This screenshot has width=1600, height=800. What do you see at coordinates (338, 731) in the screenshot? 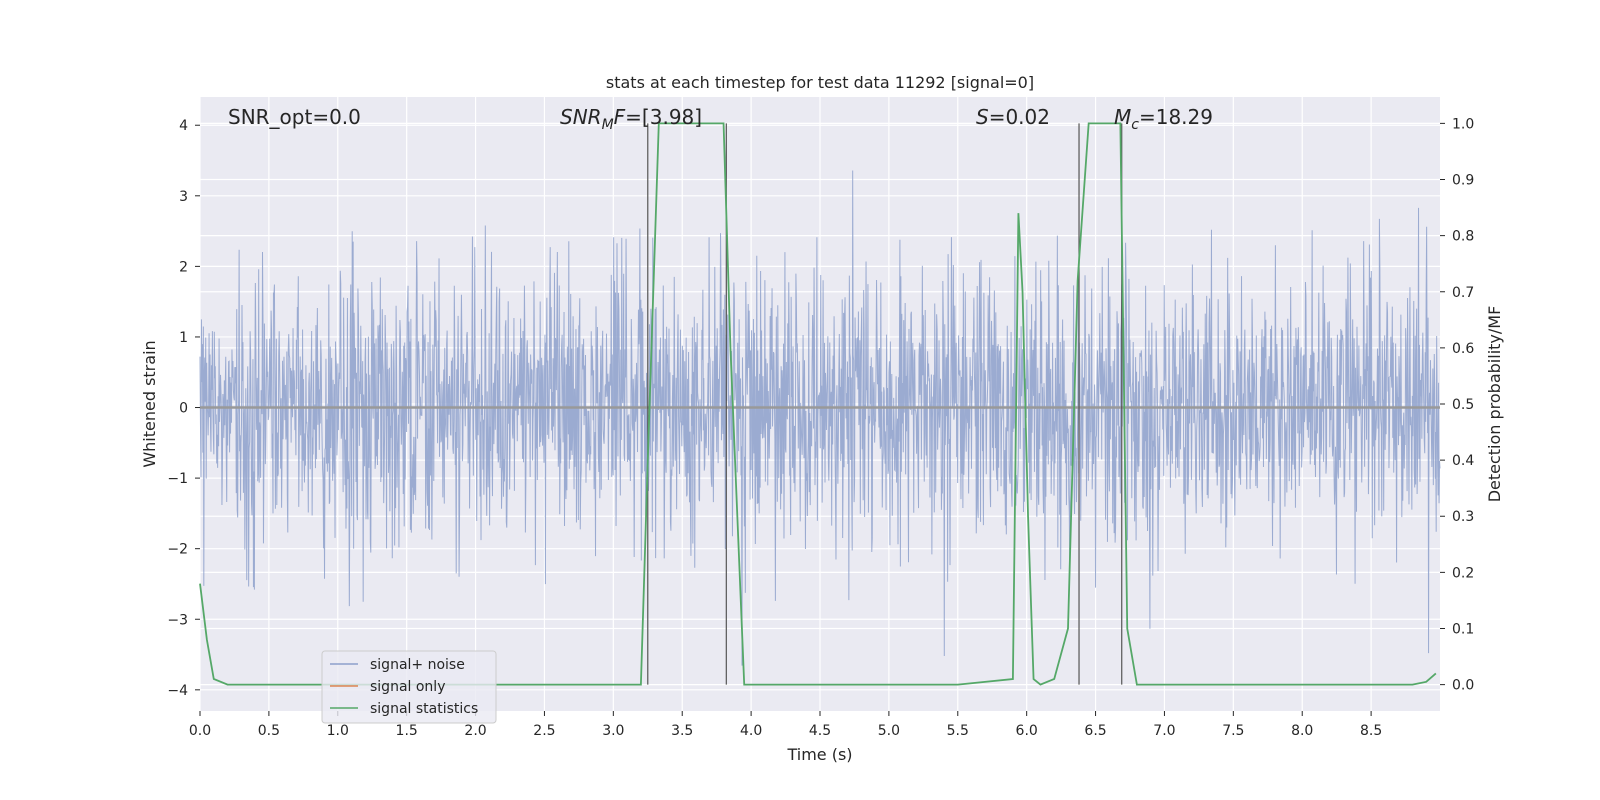
I see `x-tick-label: 1.0` at bounding box center [338, 731].